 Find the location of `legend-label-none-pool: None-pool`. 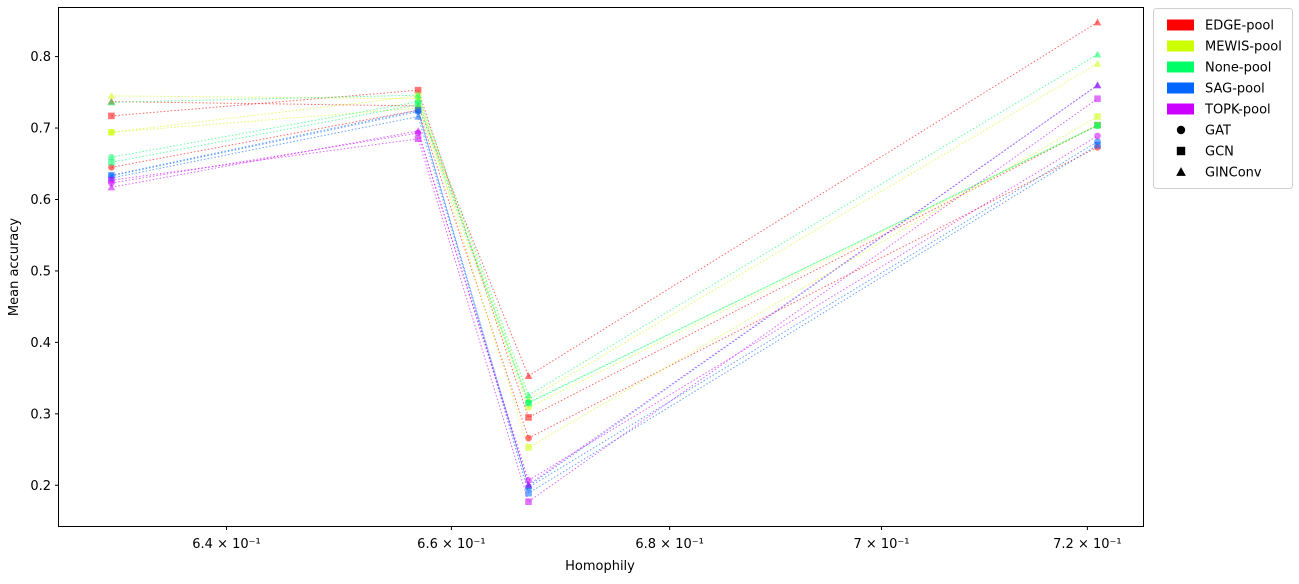

legend-label-none-pool: None-pool is located at coordinates (1238, 68).